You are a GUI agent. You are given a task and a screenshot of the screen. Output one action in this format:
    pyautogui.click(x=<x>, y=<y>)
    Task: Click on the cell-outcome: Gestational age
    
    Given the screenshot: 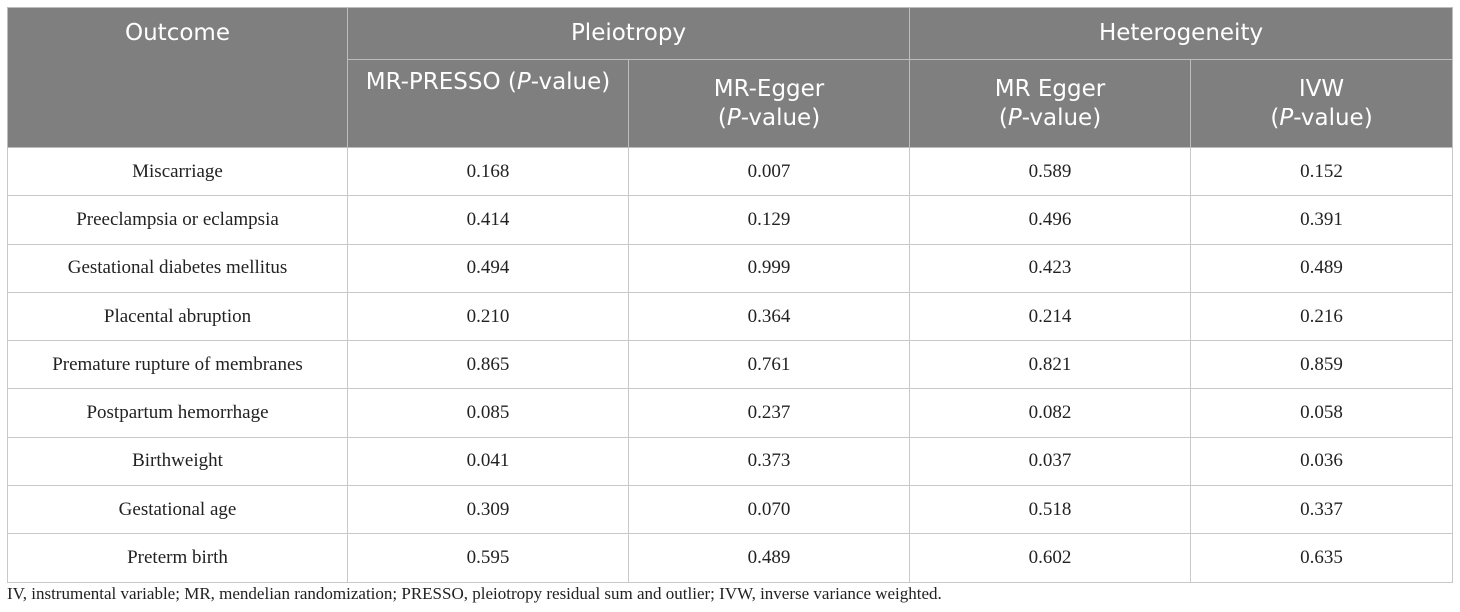 What is the action you would take?
    pyautogui.click(x=177, y=510)
    